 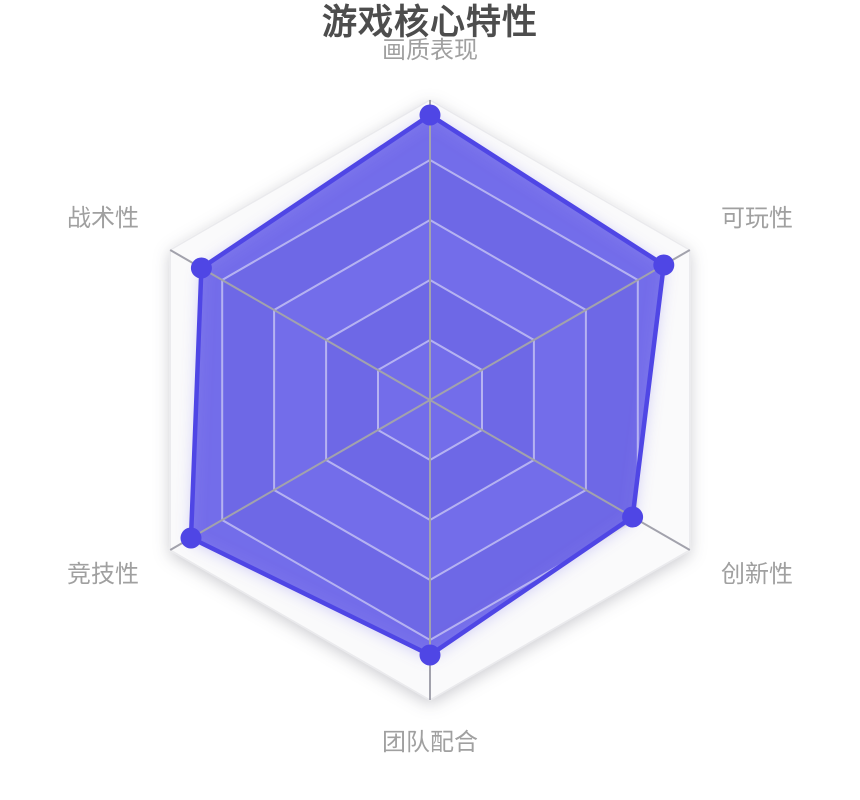 What do you see at coordinates (757, 574) in the screenshot?
I see `axis-label-2: 创新性` at bounding box center [757, 574].